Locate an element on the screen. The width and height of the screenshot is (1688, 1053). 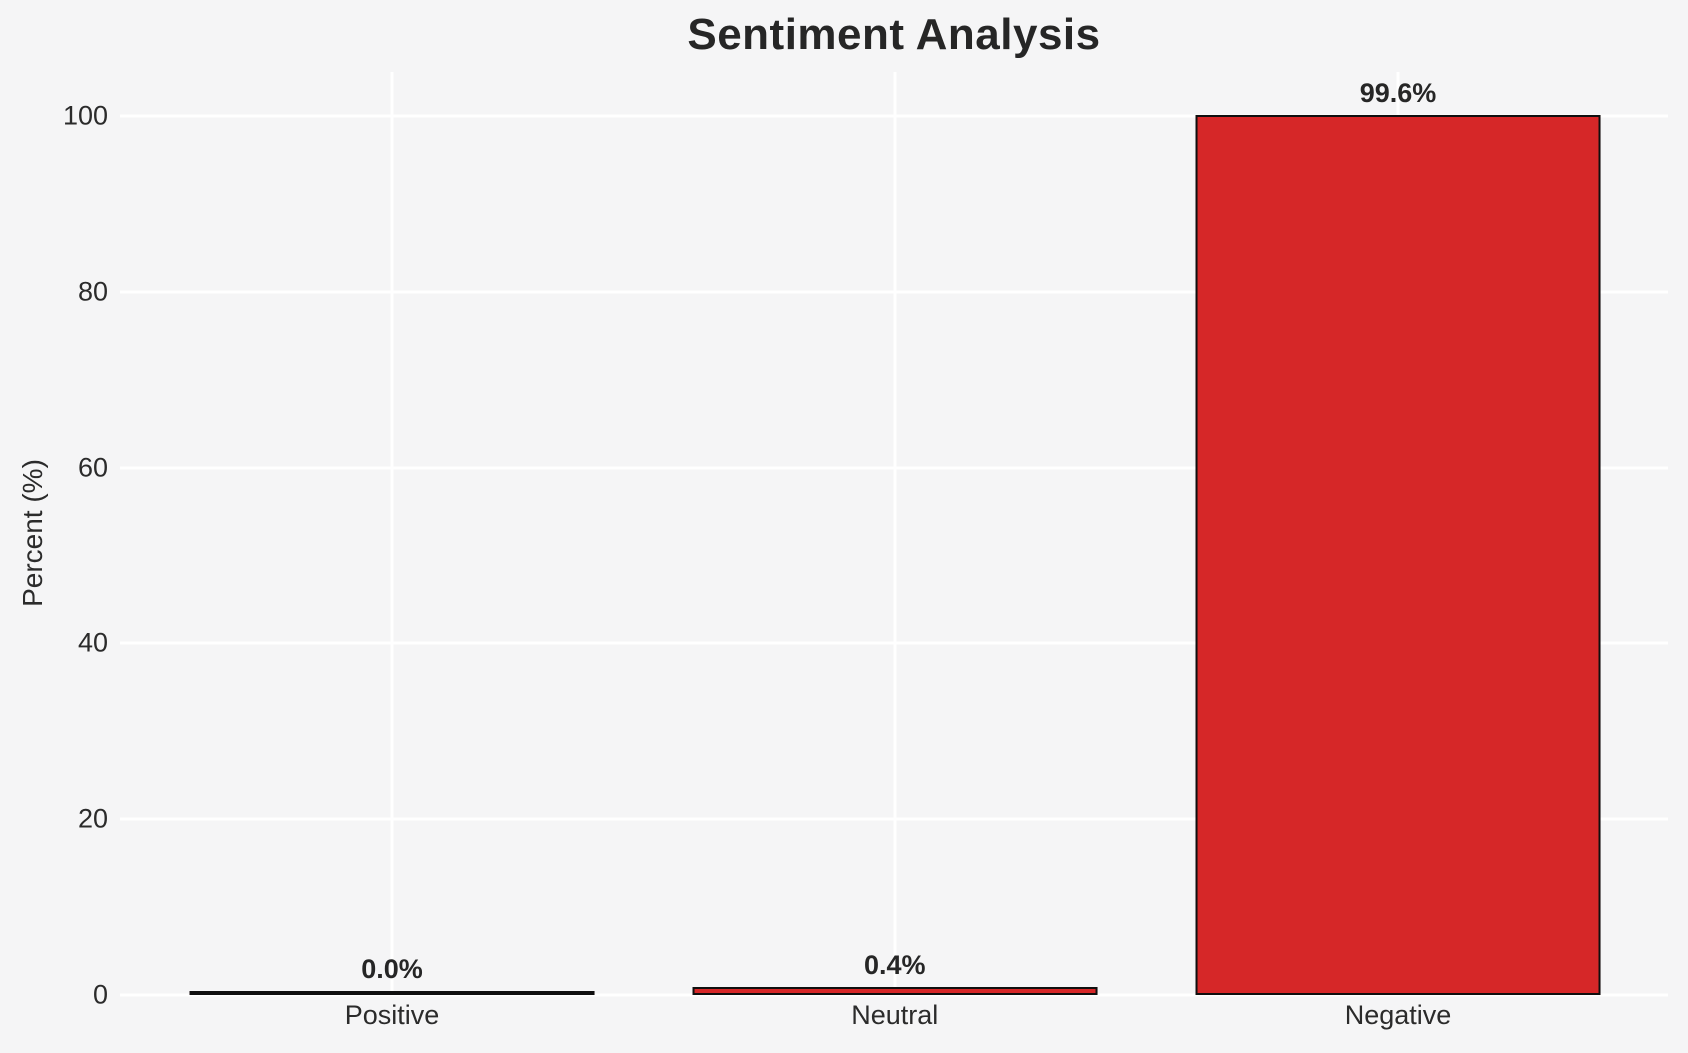
y-tick-label-40: 40 is located at coordinates (92, 642).